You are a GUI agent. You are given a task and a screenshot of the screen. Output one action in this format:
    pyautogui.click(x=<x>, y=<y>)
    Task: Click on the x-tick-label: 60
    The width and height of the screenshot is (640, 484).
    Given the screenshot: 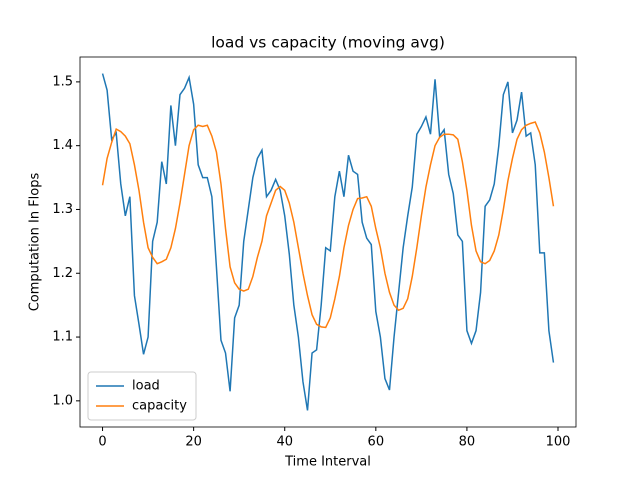 What is the action you would take?
    pyautogui.click(x=376, y=442)
    